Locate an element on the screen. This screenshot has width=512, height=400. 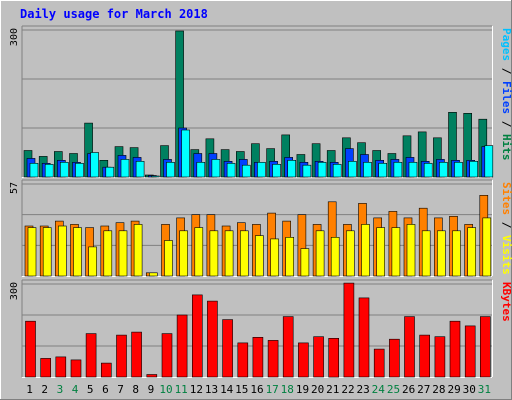
series-legend: Pages / Files / Hits is located at coordinates (506, 94).